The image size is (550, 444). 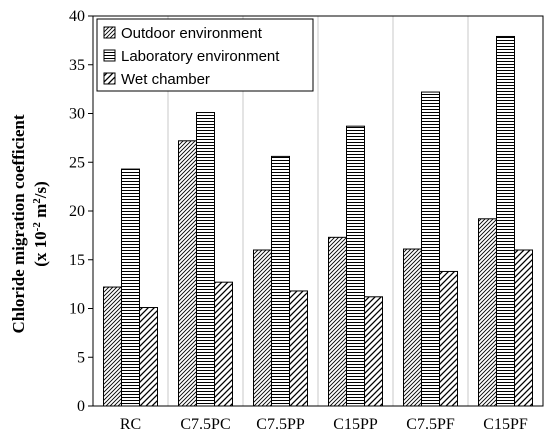 I want to click on y-axis-title-line2: (x 10-2 m2/s), so click(x=40, y=224).